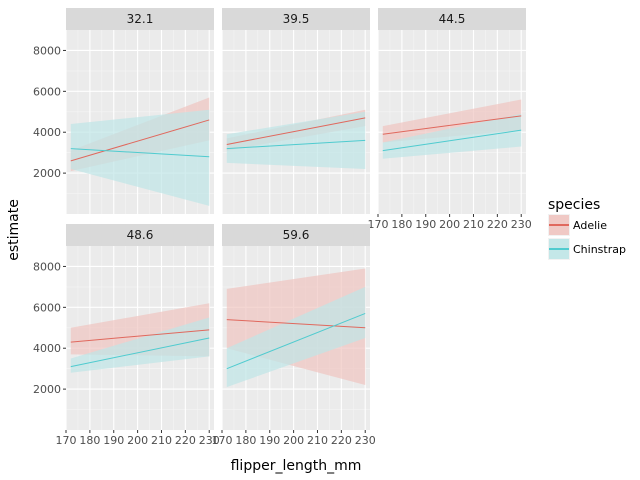  I want to click on legend-label: Adelie, so click(590, 225).